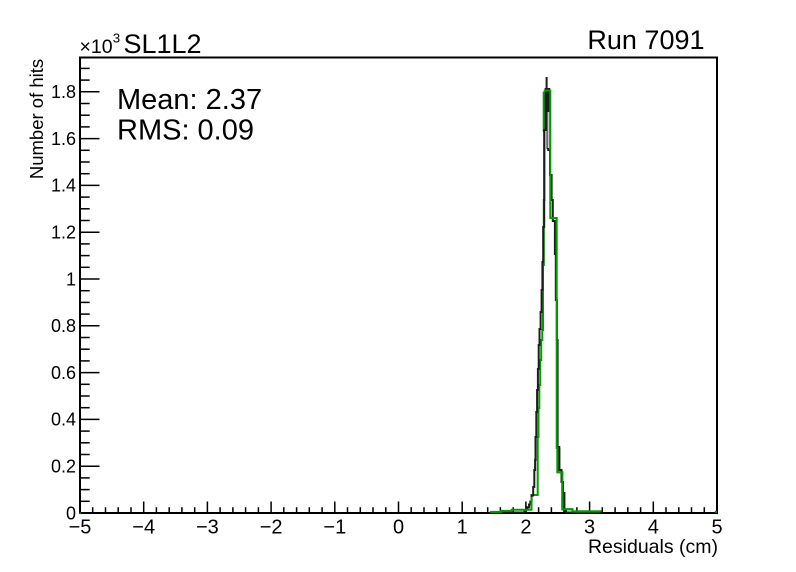  I want to click on svg-text: −4, so click(143, 528).